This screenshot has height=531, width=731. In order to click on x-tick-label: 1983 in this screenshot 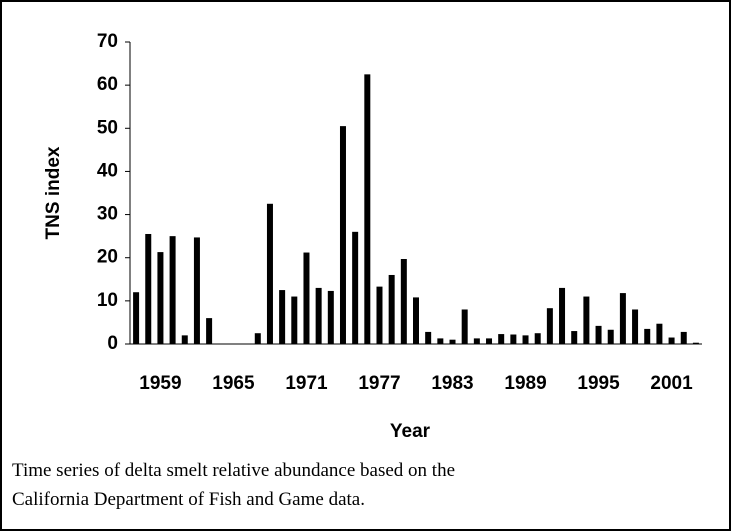, I will do `click(452, 383)`.